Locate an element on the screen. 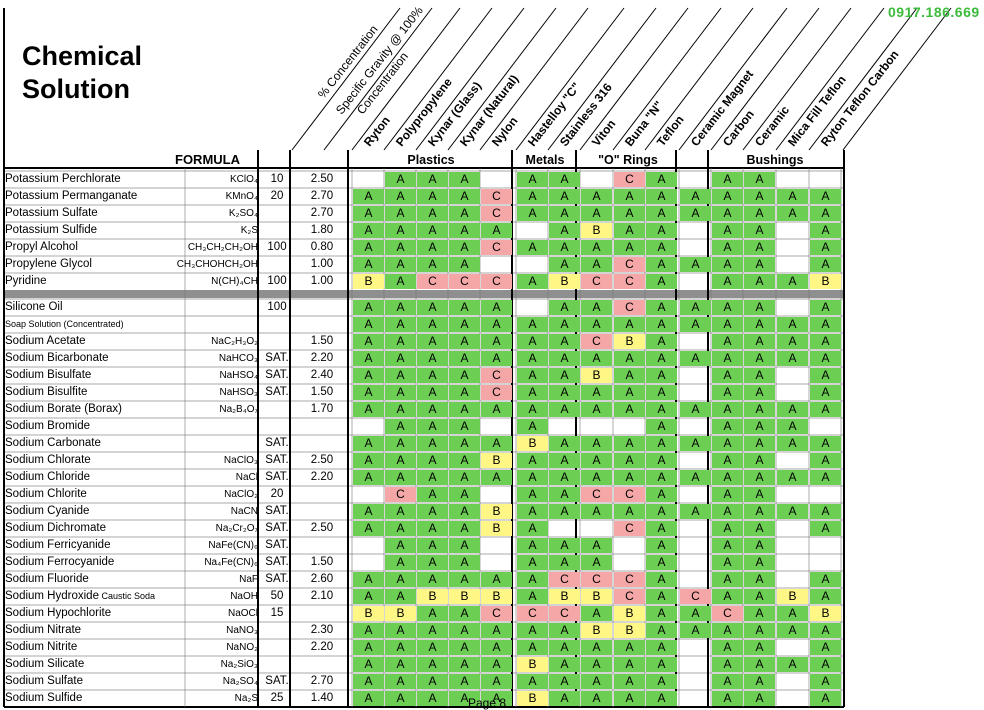 This screenshot has width=984, height=710. chemical-name: Sodium Borate (Borax) is located at coordinates (63, 409).